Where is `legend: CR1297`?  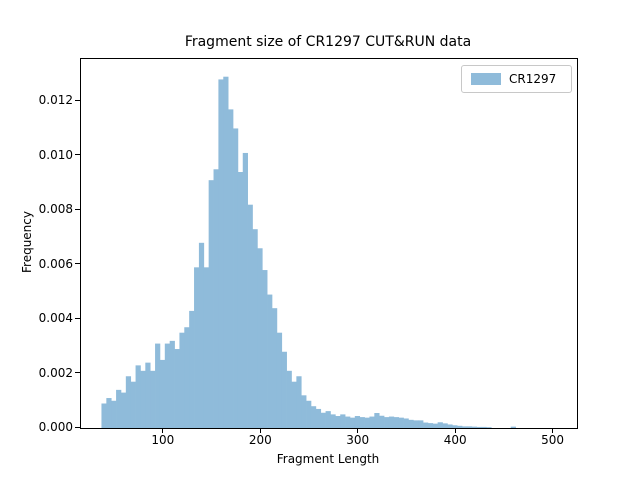
legend: CR1297 is located at coordinates (516, 79).